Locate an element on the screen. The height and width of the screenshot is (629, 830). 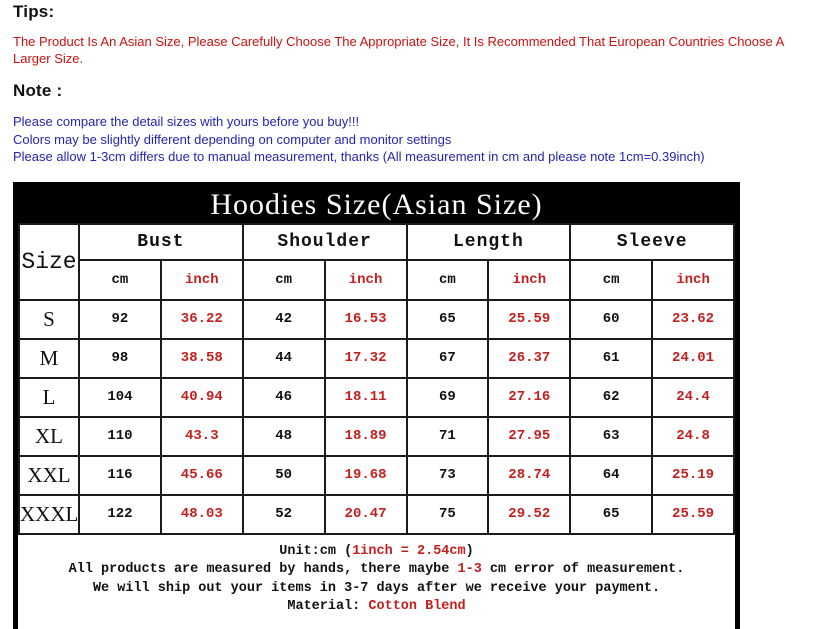
value-cell: 64 is located at coordinates (611, 475).